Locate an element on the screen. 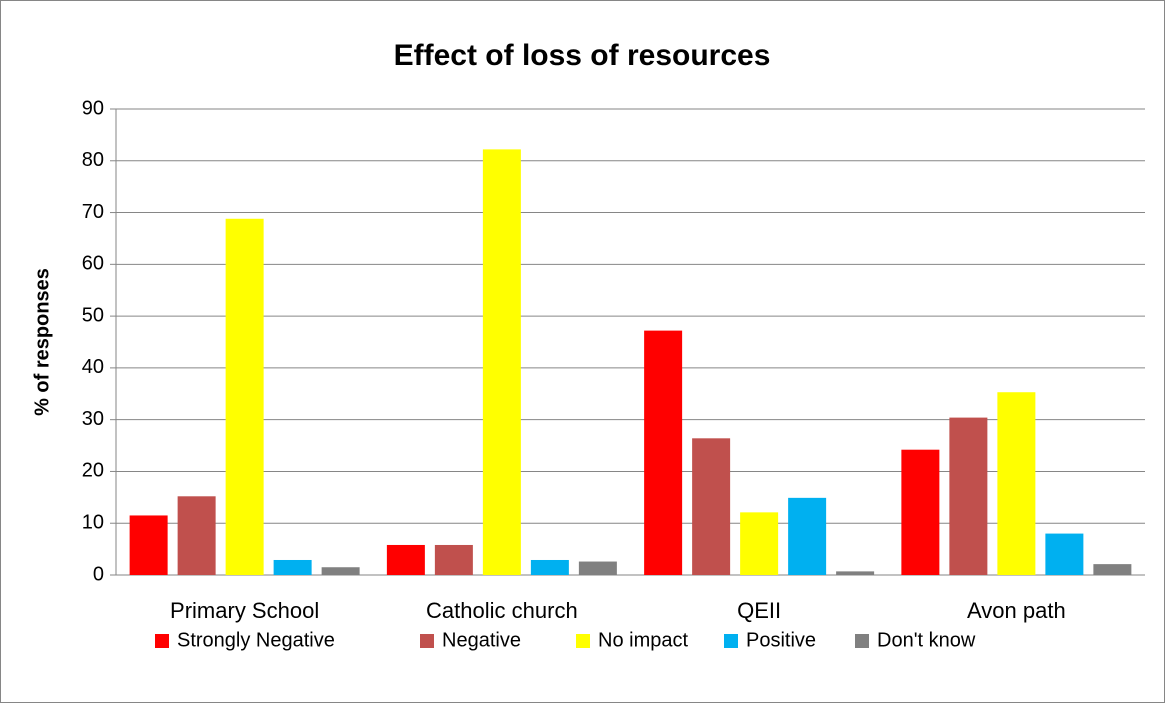  y-tick-label: 10 is located at coordinates (93, 523).